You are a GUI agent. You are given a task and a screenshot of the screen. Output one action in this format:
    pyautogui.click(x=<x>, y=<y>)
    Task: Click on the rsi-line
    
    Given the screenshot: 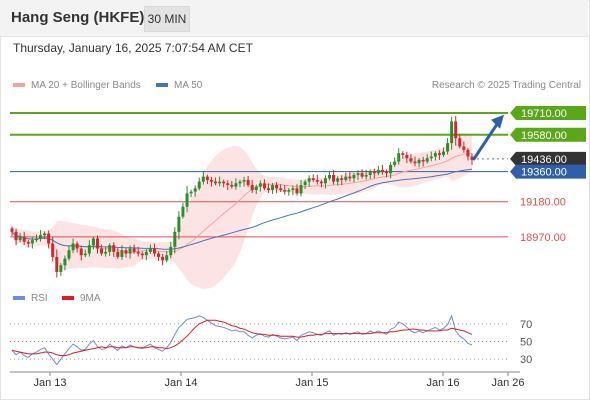 What is the action you would take?
    pyautogui.click(x=242, y=340)
    